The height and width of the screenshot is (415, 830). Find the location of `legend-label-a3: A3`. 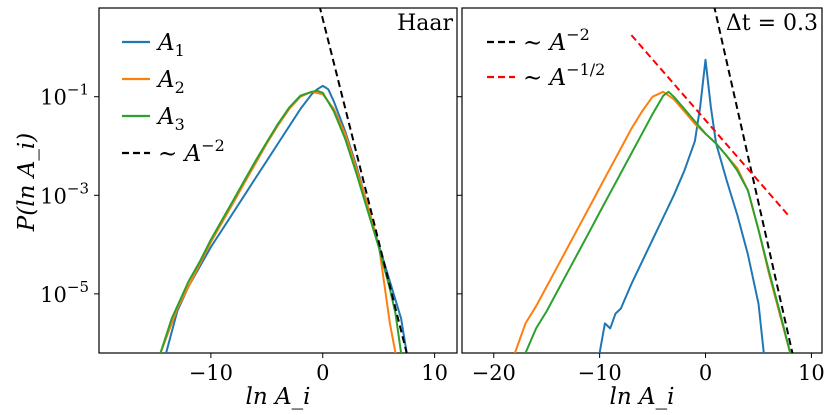

legend-label-a3: A3 is located at coordinates (170, 119).